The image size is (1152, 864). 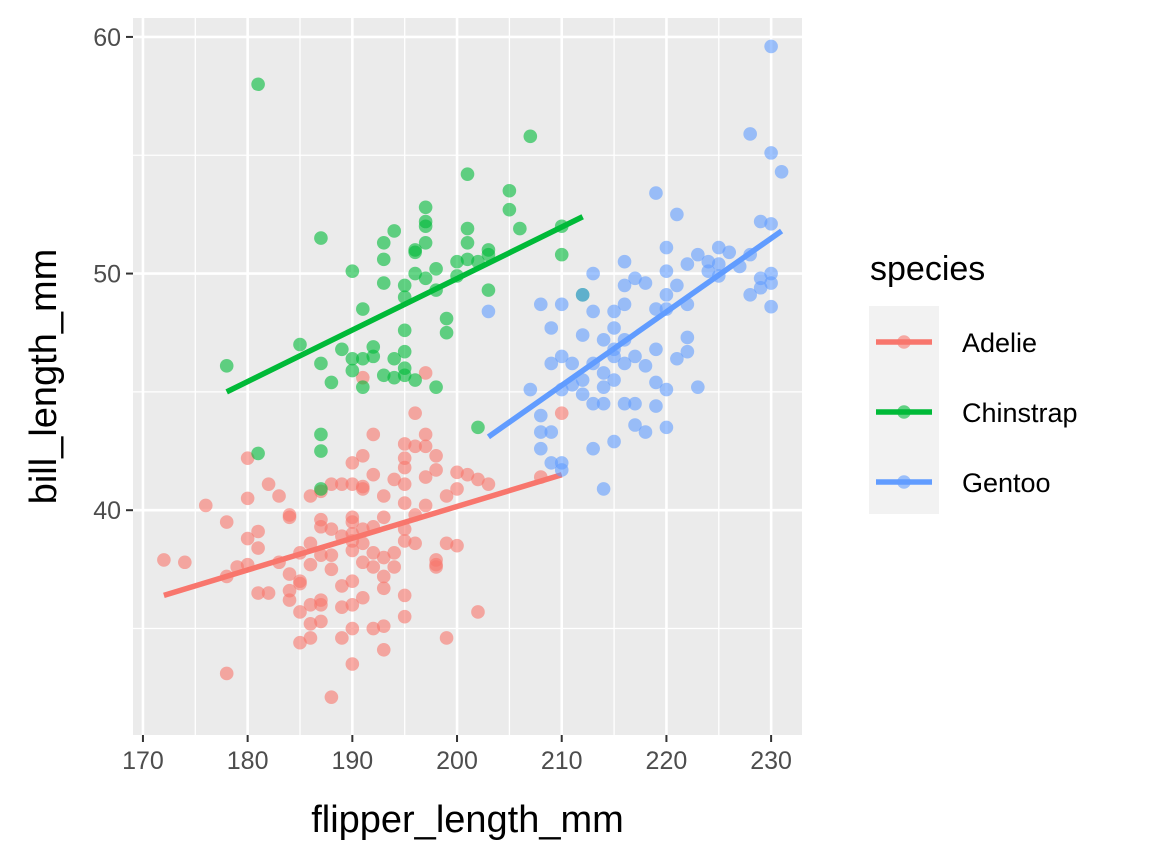 I want to click on y-tick-label: 40, so click(x=107, y=511).